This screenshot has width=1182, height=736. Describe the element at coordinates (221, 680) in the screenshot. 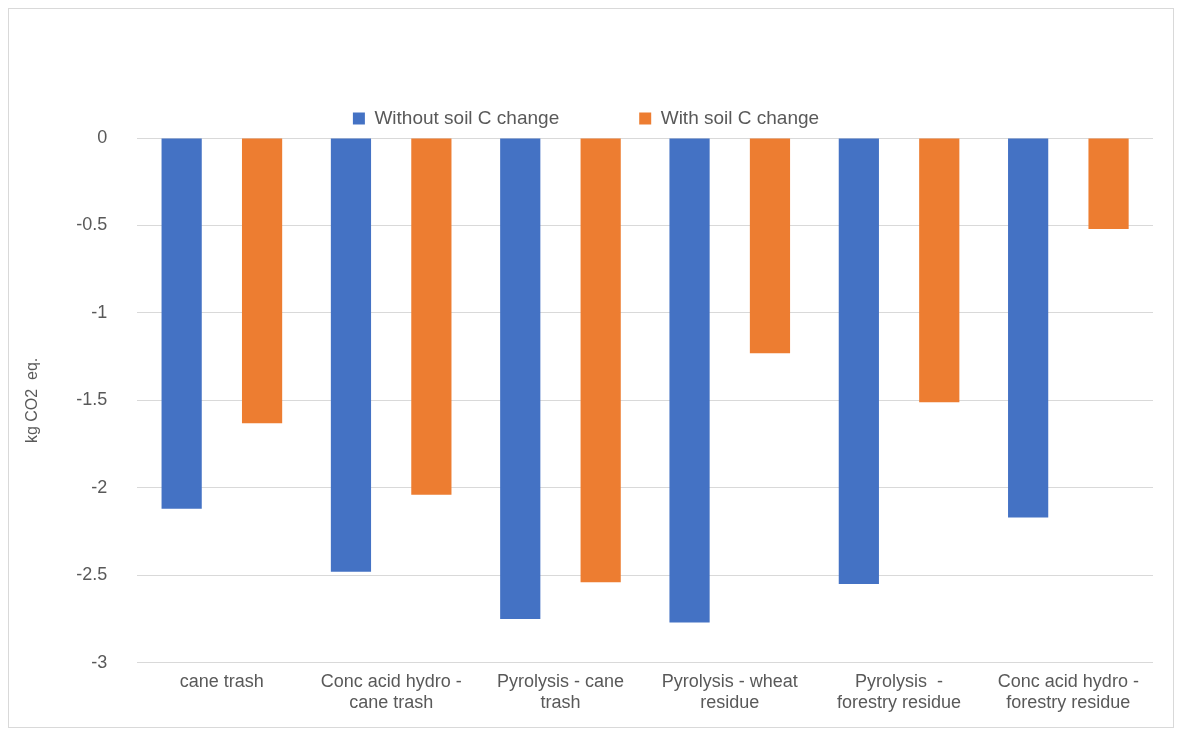

I see `x-tick-label: cane trash` at that location.